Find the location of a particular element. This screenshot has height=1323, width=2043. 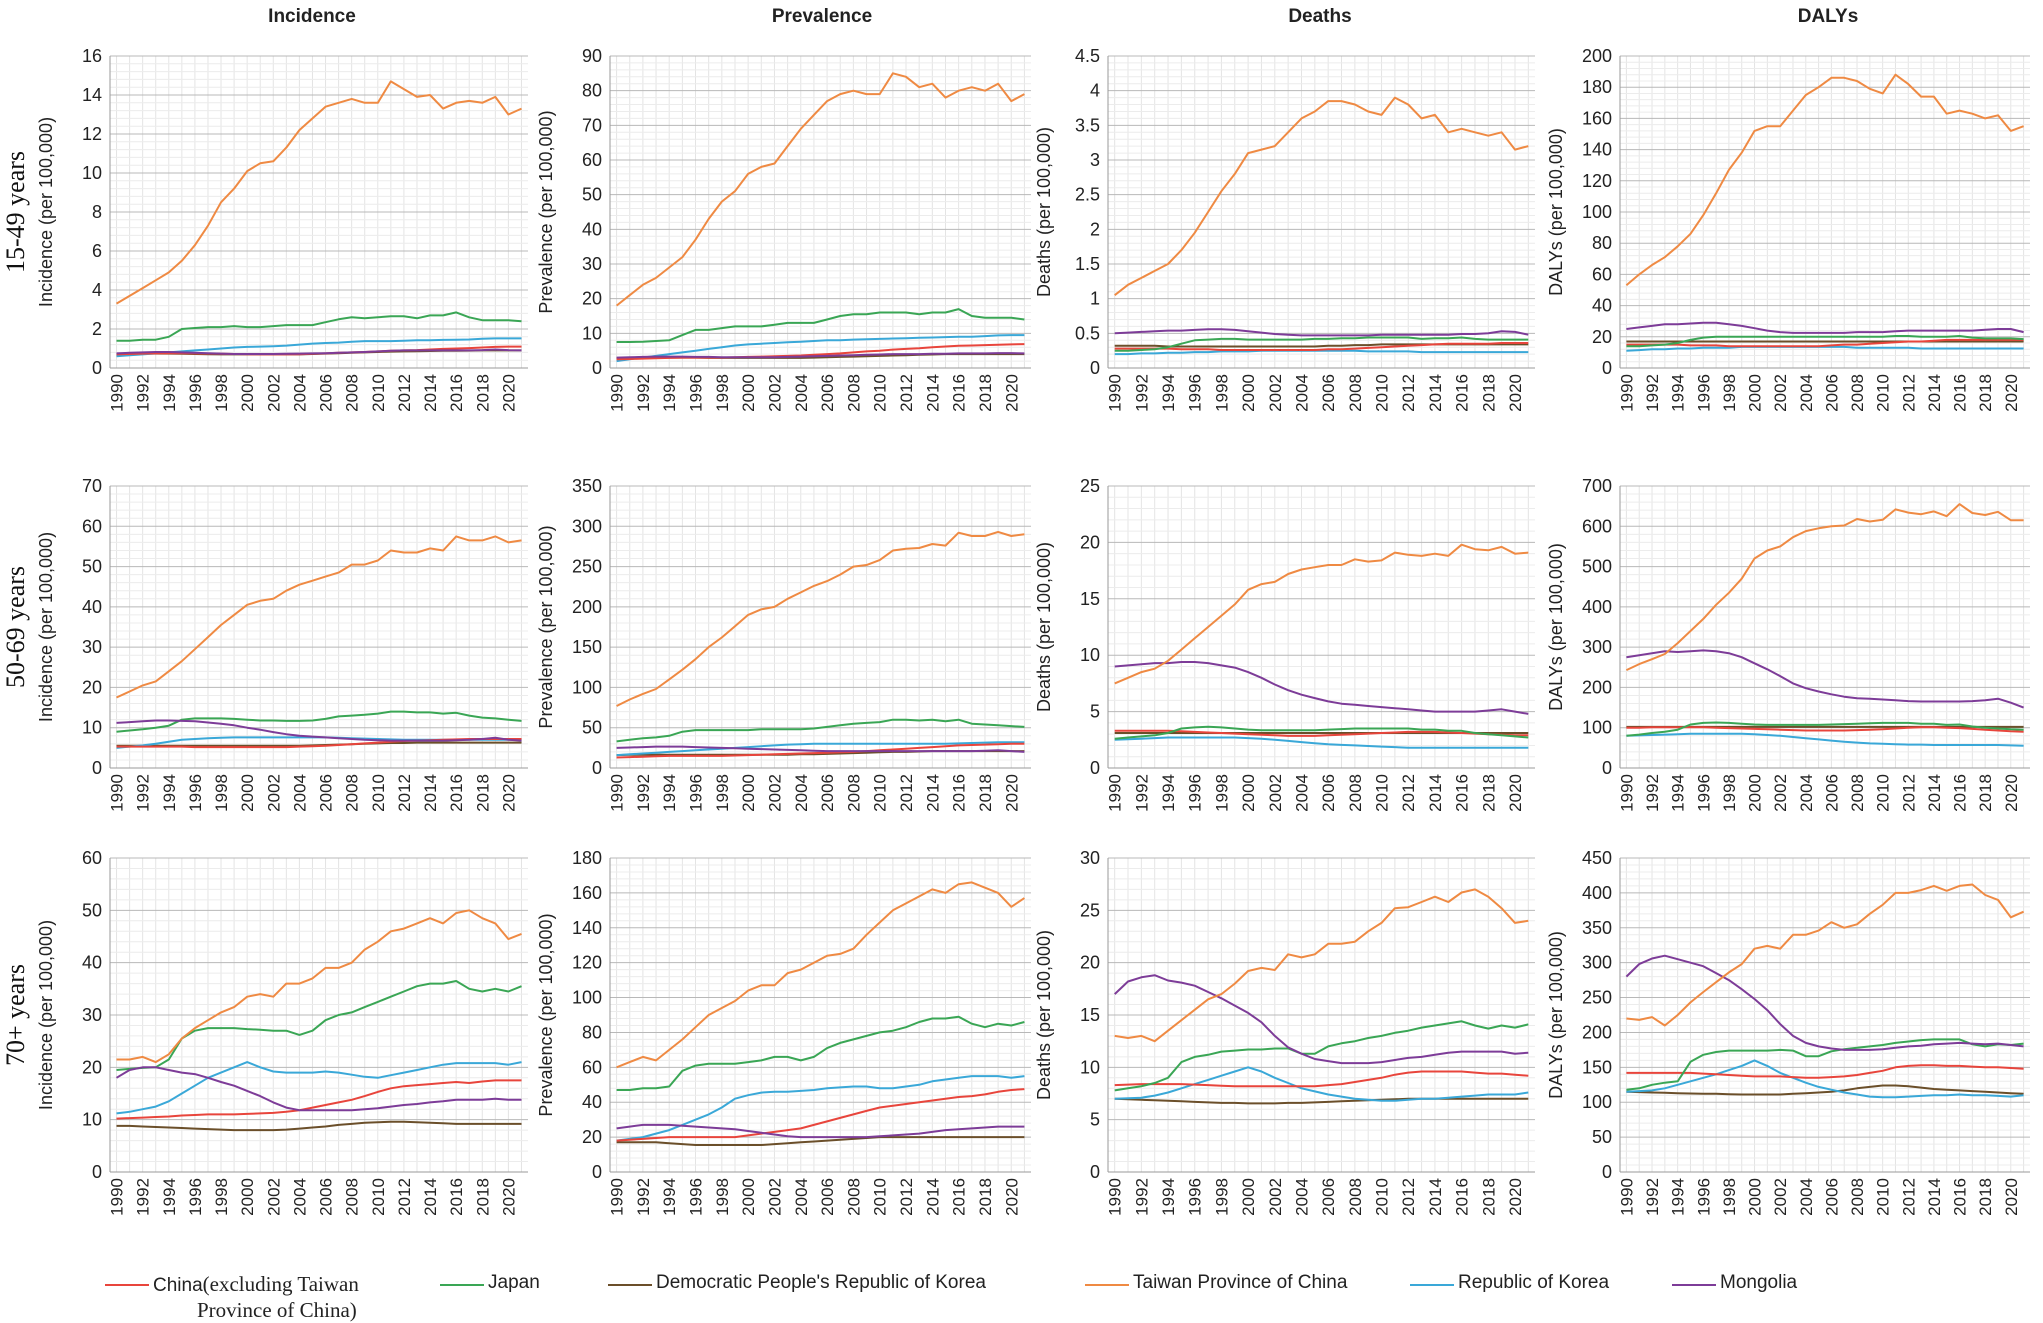

panel-3-incidence-xtick-label: 2018 is located at coordinates (482, 1197).